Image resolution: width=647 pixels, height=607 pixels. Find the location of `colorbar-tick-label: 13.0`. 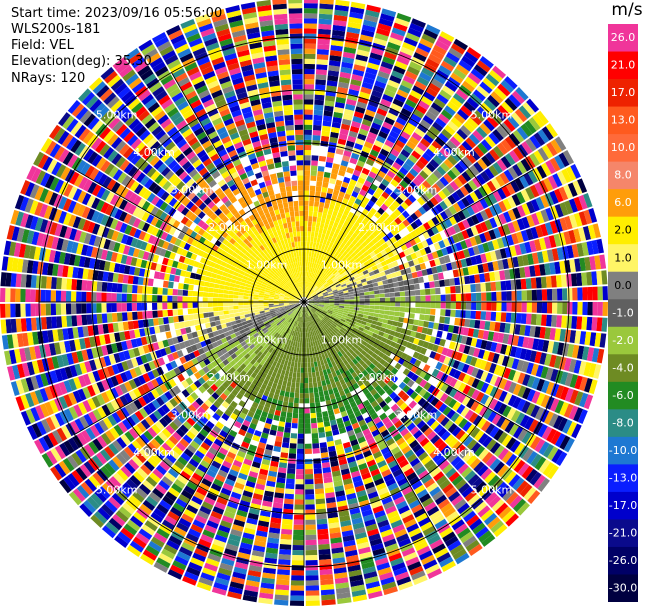

colorbar-tick-label: 13.0 is located at coordinates (623, 120).